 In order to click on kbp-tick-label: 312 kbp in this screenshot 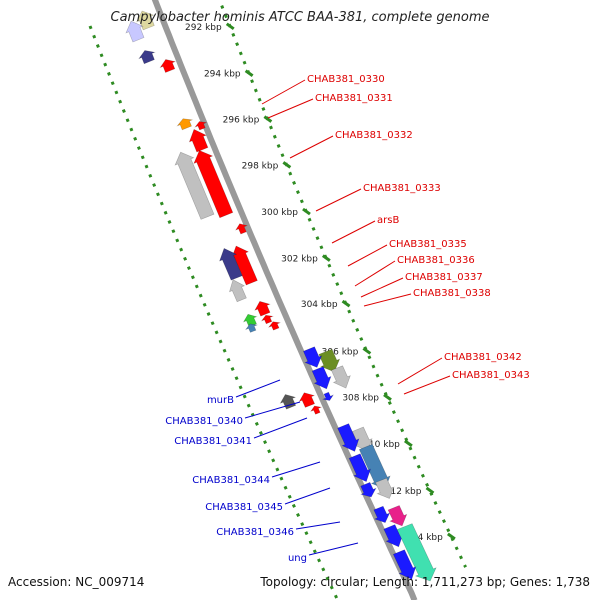, I will do `click(403, 492)`.